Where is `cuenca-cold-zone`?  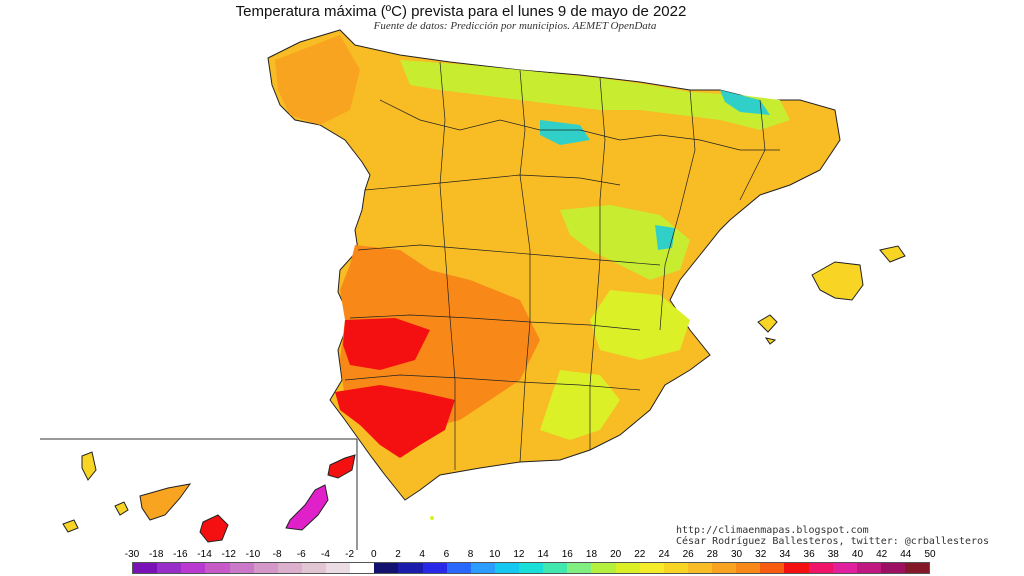
cuenca-cold-zone is located at coordinates (665, 237).